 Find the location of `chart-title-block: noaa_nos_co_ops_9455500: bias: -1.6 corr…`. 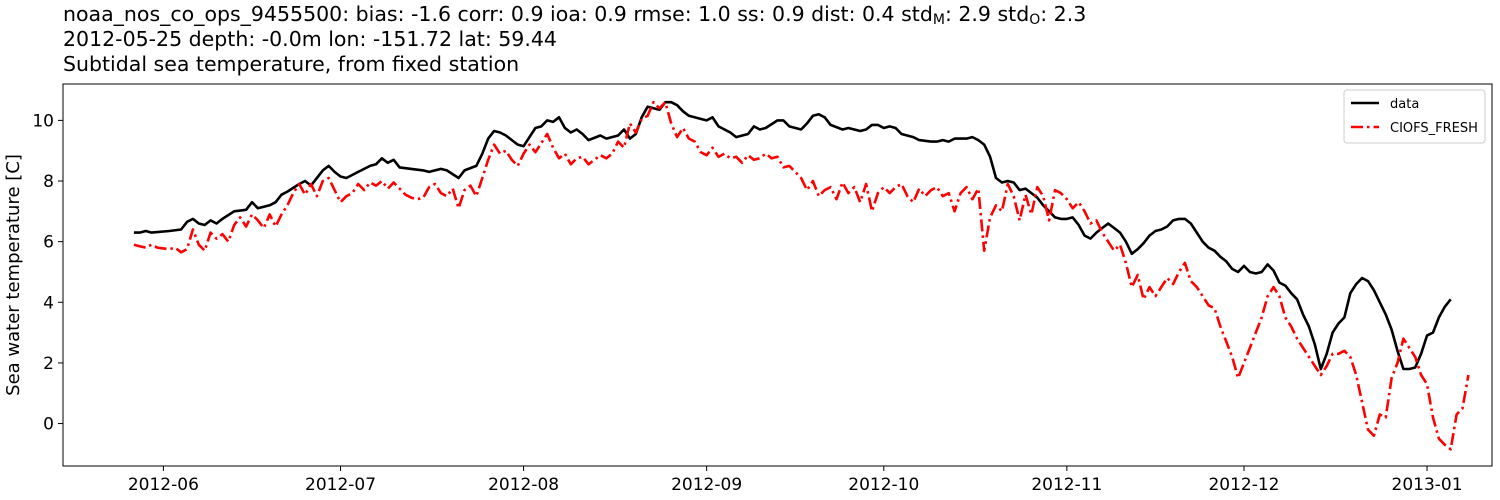

chart-title-block: noaa_nos_co_ops_9455500: bias: -1.6 corr… is located at coordinates (574, 39).